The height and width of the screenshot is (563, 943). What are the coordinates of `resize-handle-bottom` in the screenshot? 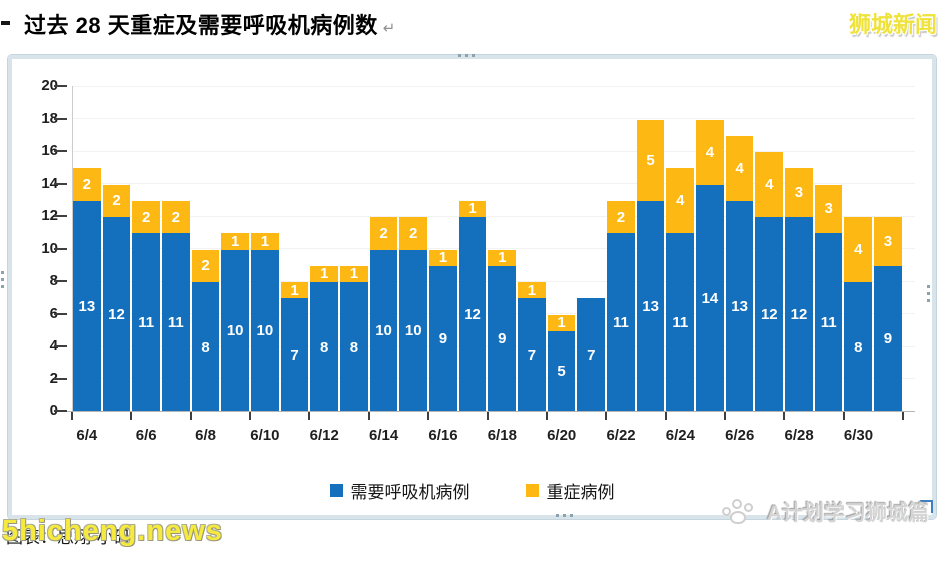 It's located at (564, 515).